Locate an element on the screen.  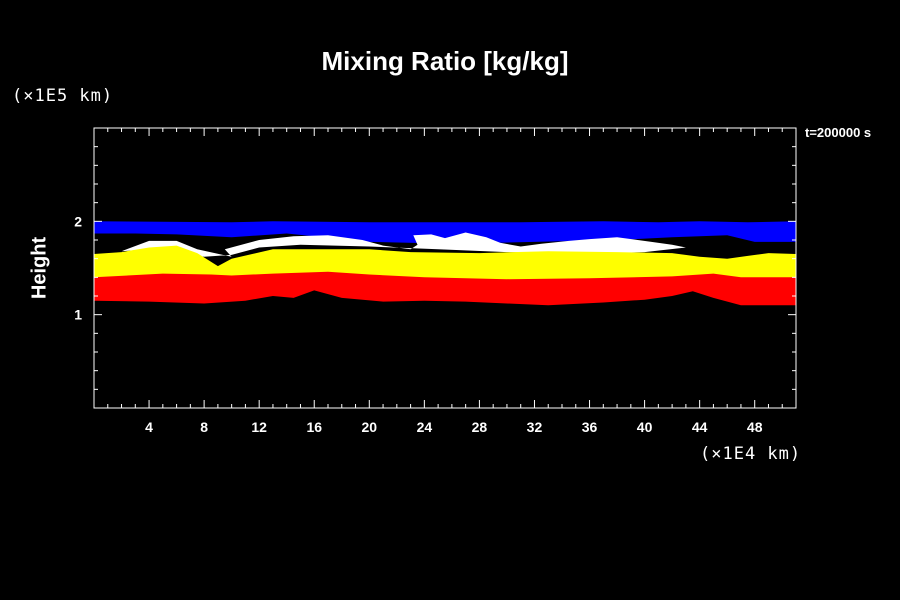
y-tick-label: 1 is located at coordinates (78, 315).